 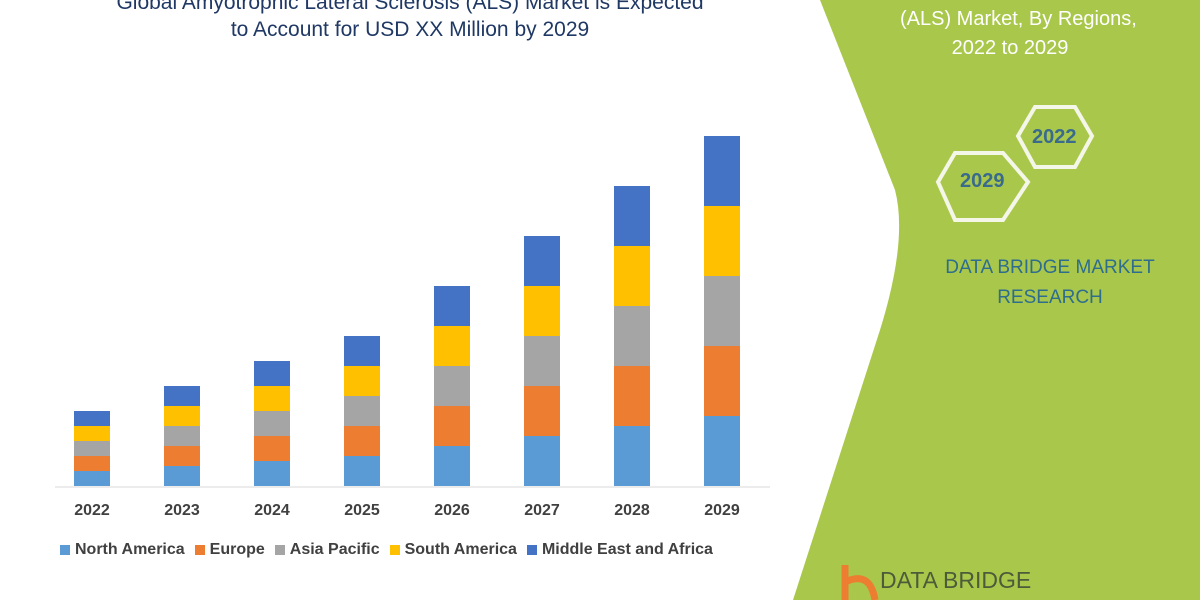 I want to click on bar-segment-2024-south-america, so click(x=272, y=398).